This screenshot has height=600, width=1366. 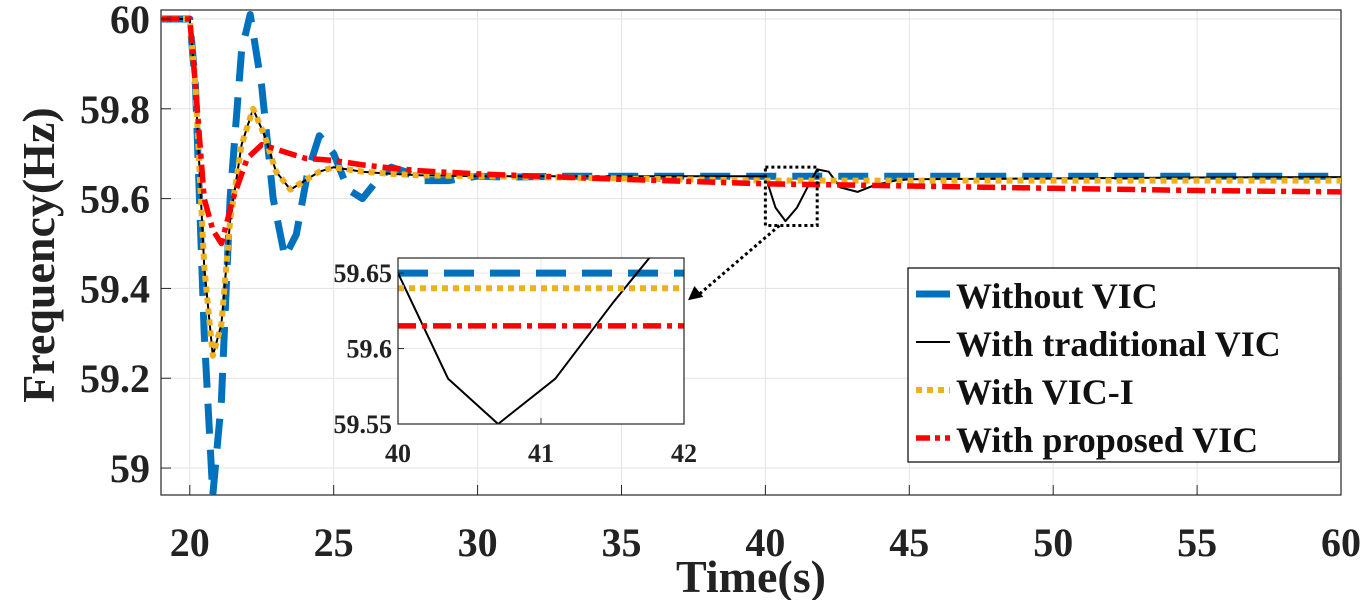 What do you see at coordinates (115, 109) in the screenshot?
I see `y-tick-label: 59.8` at bounding box center [115, 109].